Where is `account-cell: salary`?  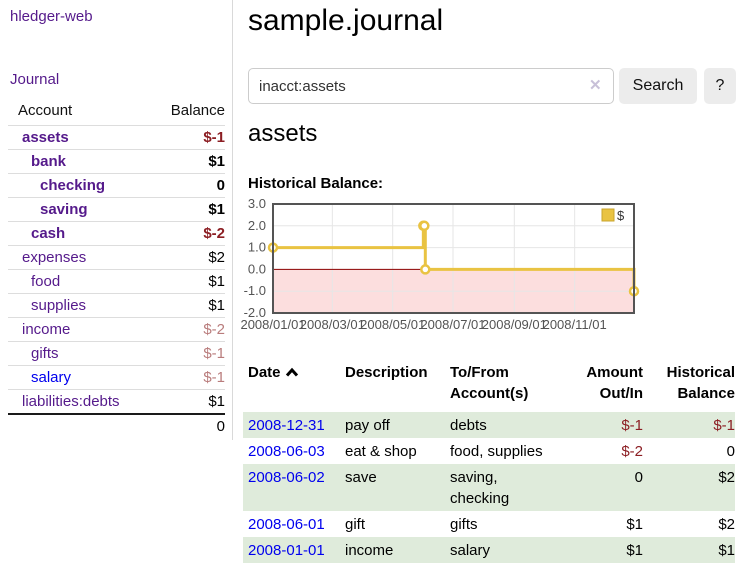 account-cell: salary is located at coordinates (81, 377).